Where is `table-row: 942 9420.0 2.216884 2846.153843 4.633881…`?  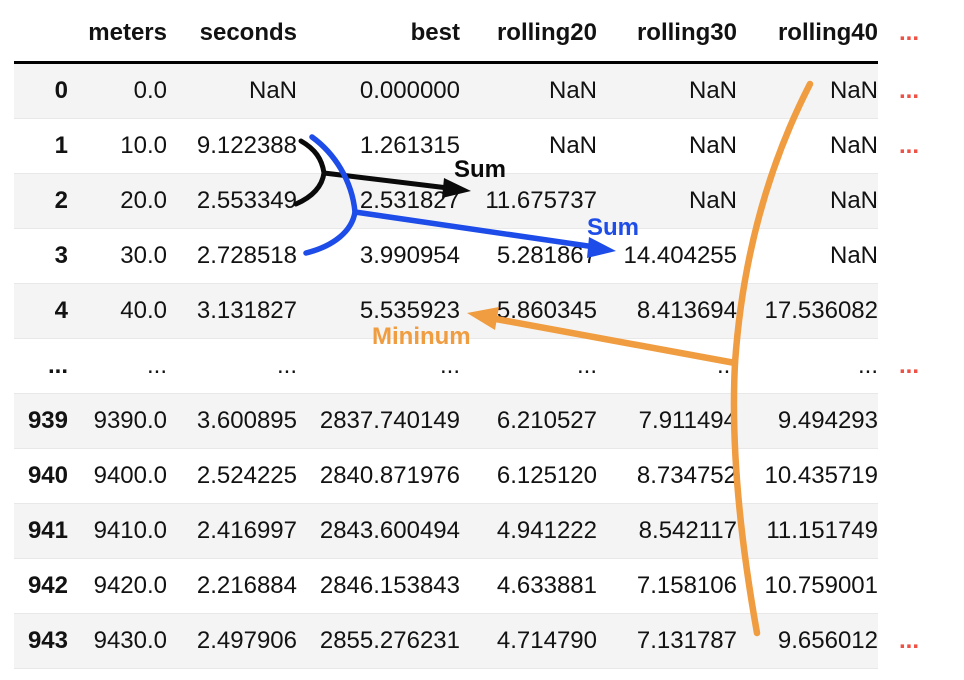
table-row: 942 9420.0 2.216884 2846.153843 4.633881… is located at coordinates (489, 586).